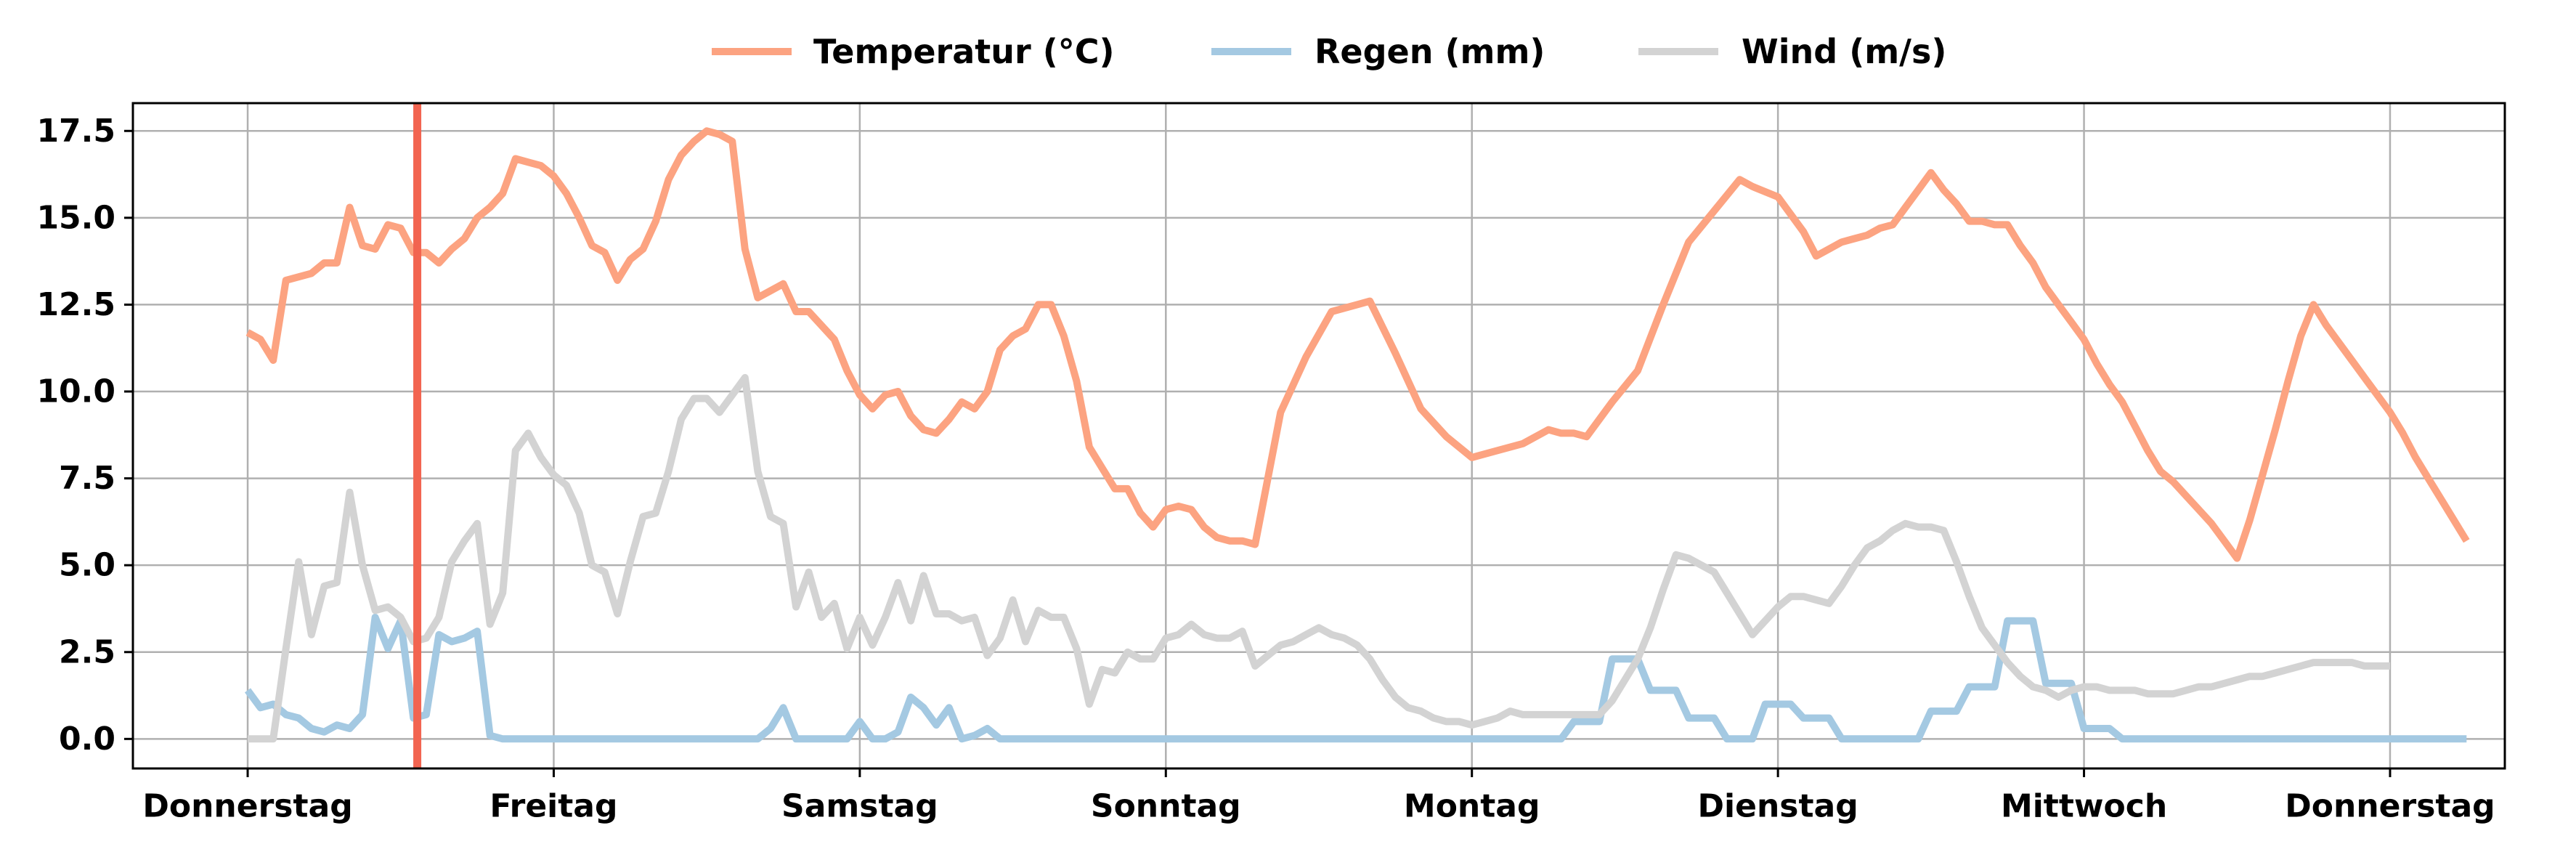  I want to click on y-axis: 0.0 2.5 5.0 7.5 10.0 12.5 15.0 17.5, so click(84, 436).